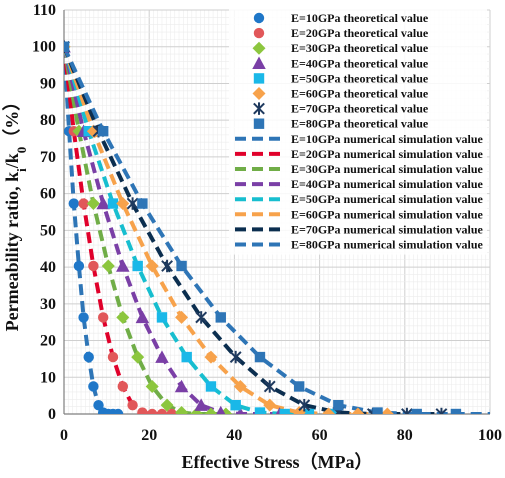  I want to click on legend-item: E=20GPa numerical simulation value, so click(359, 154).